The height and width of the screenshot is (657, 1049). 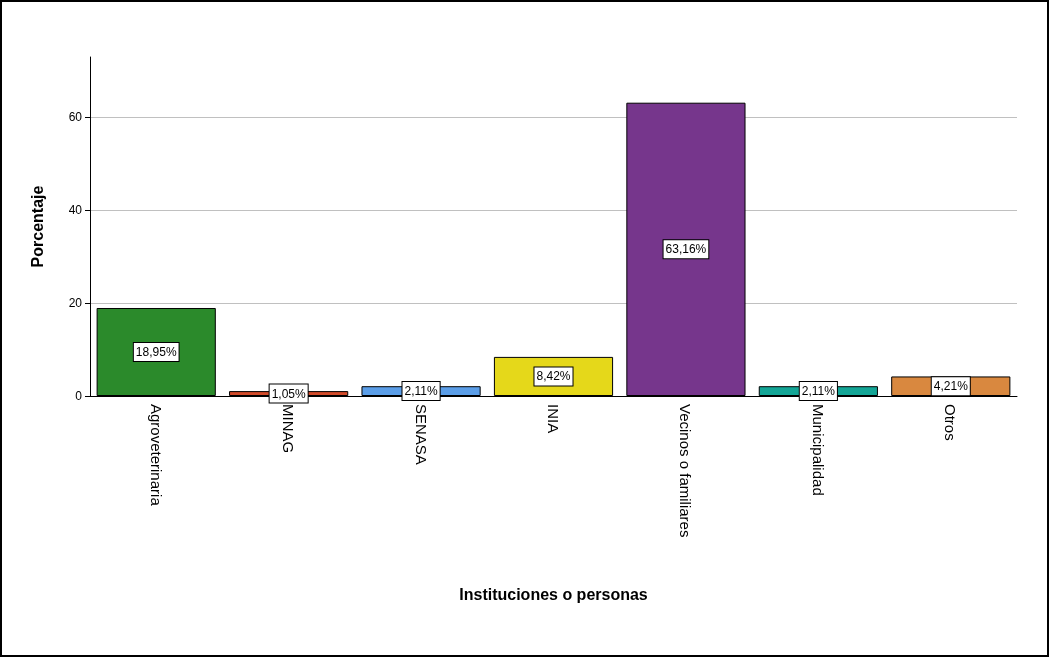 What do you see at coordinates (553, 419) in the screenshot?
I see `x-tick-label: INIA` at bounding box center [553, 419].